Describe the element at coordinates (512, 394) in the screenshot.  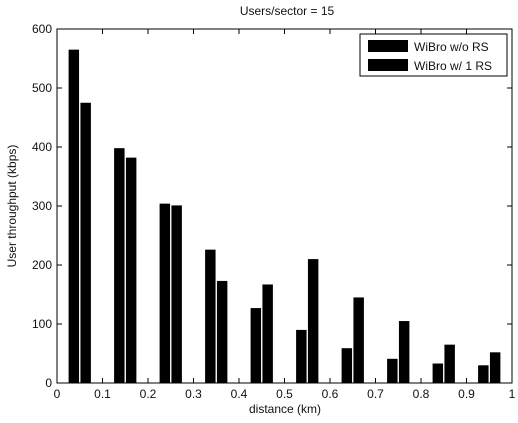
I see `x-tick-label-11: 1` at that location.